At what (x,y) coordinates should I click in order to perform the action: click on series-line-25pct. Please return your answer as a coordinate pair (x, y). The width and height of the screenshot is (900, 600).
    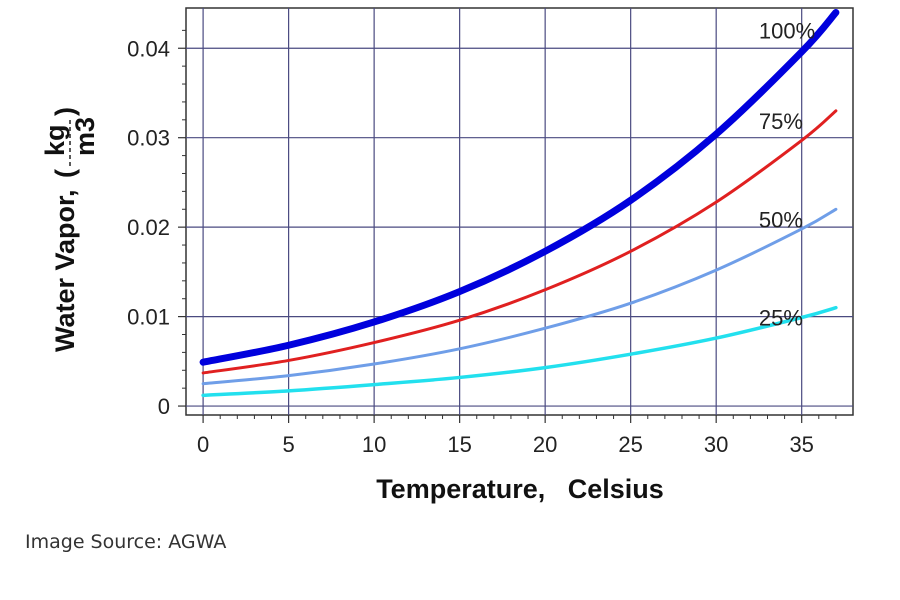
    Looking at the image, I should click on (519, 351).